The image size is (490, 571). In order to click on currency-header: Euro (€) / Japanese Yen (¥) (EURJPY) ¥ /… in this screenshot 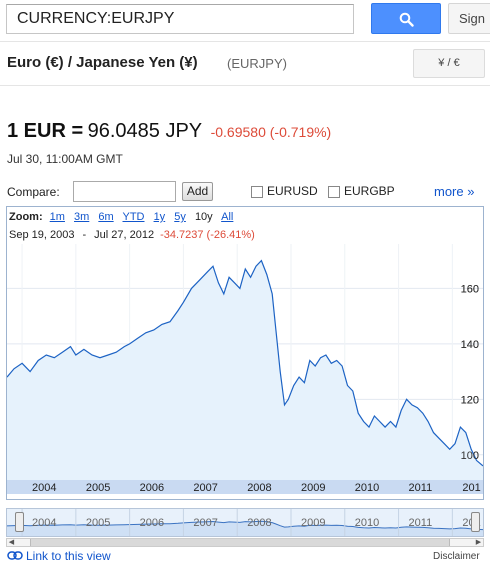, I will do `click(245, 63)`.